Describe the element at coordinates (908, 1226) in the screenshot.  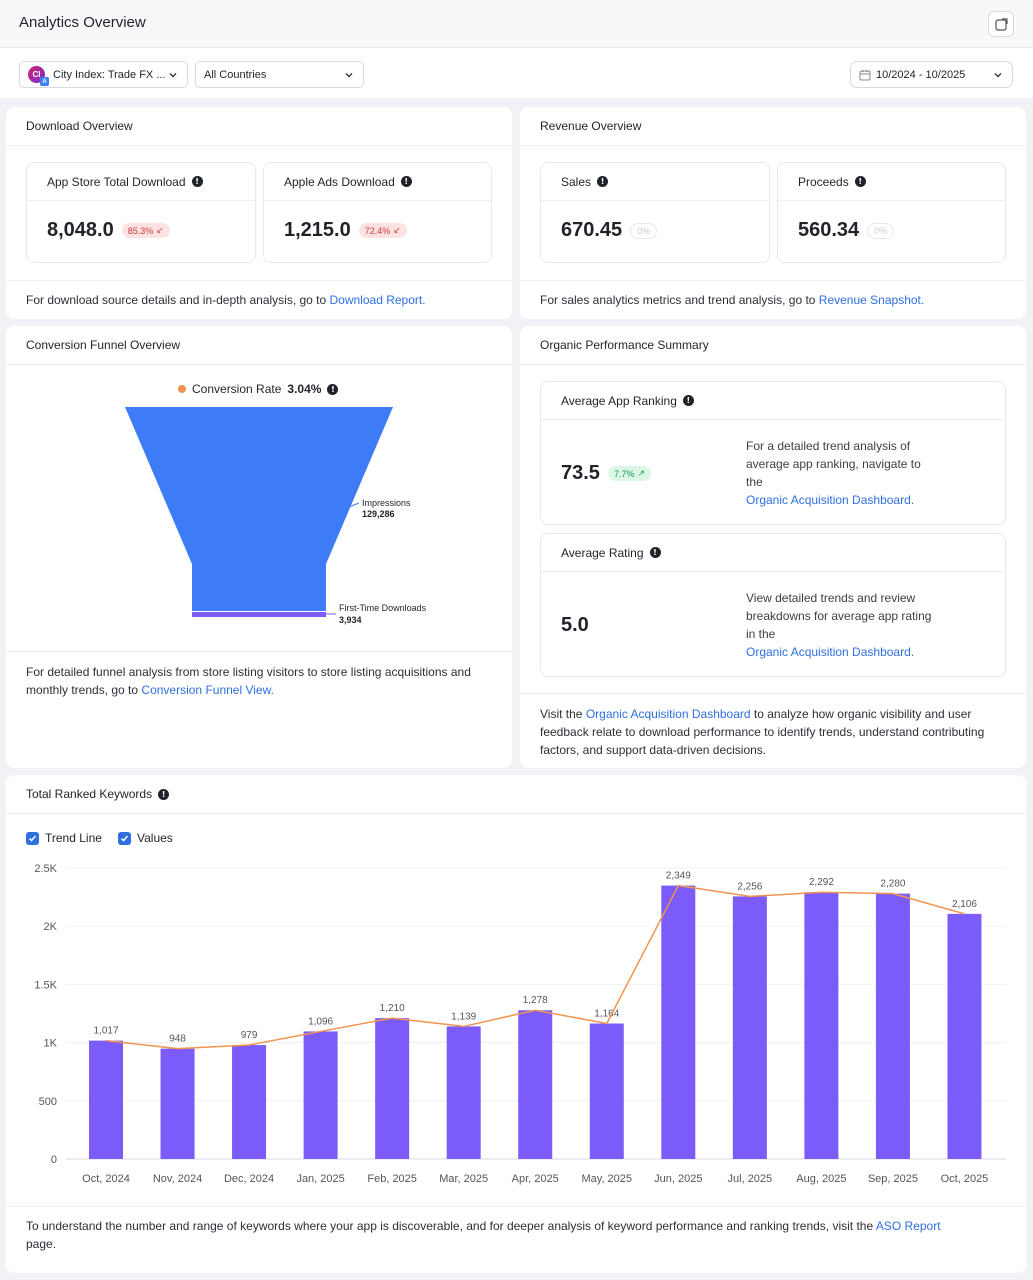
I see `aso-report-link: ASO Report` at that location.